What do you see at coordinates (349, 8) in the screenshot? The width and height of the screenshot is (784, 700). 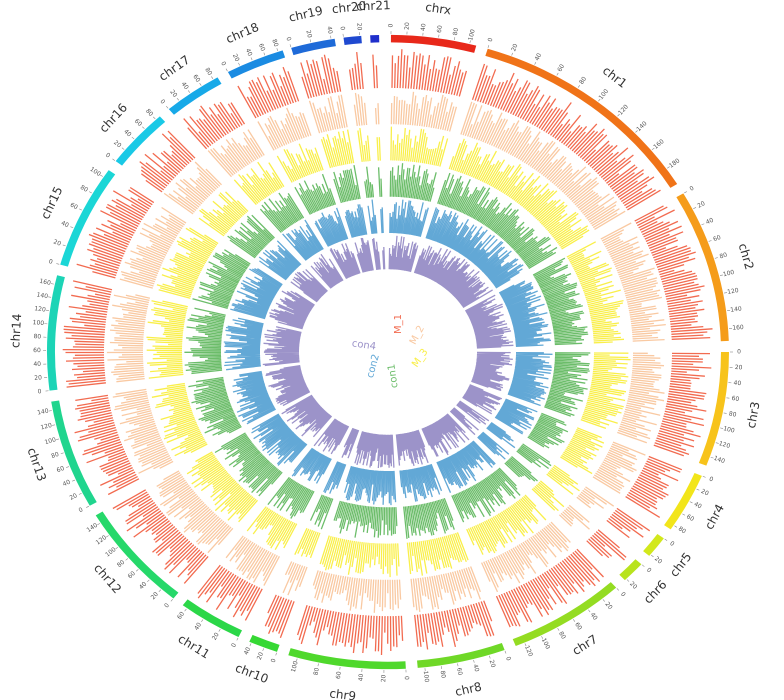 I see `chromosome-label-chr20: chr20` at bounding box center [349, 8].